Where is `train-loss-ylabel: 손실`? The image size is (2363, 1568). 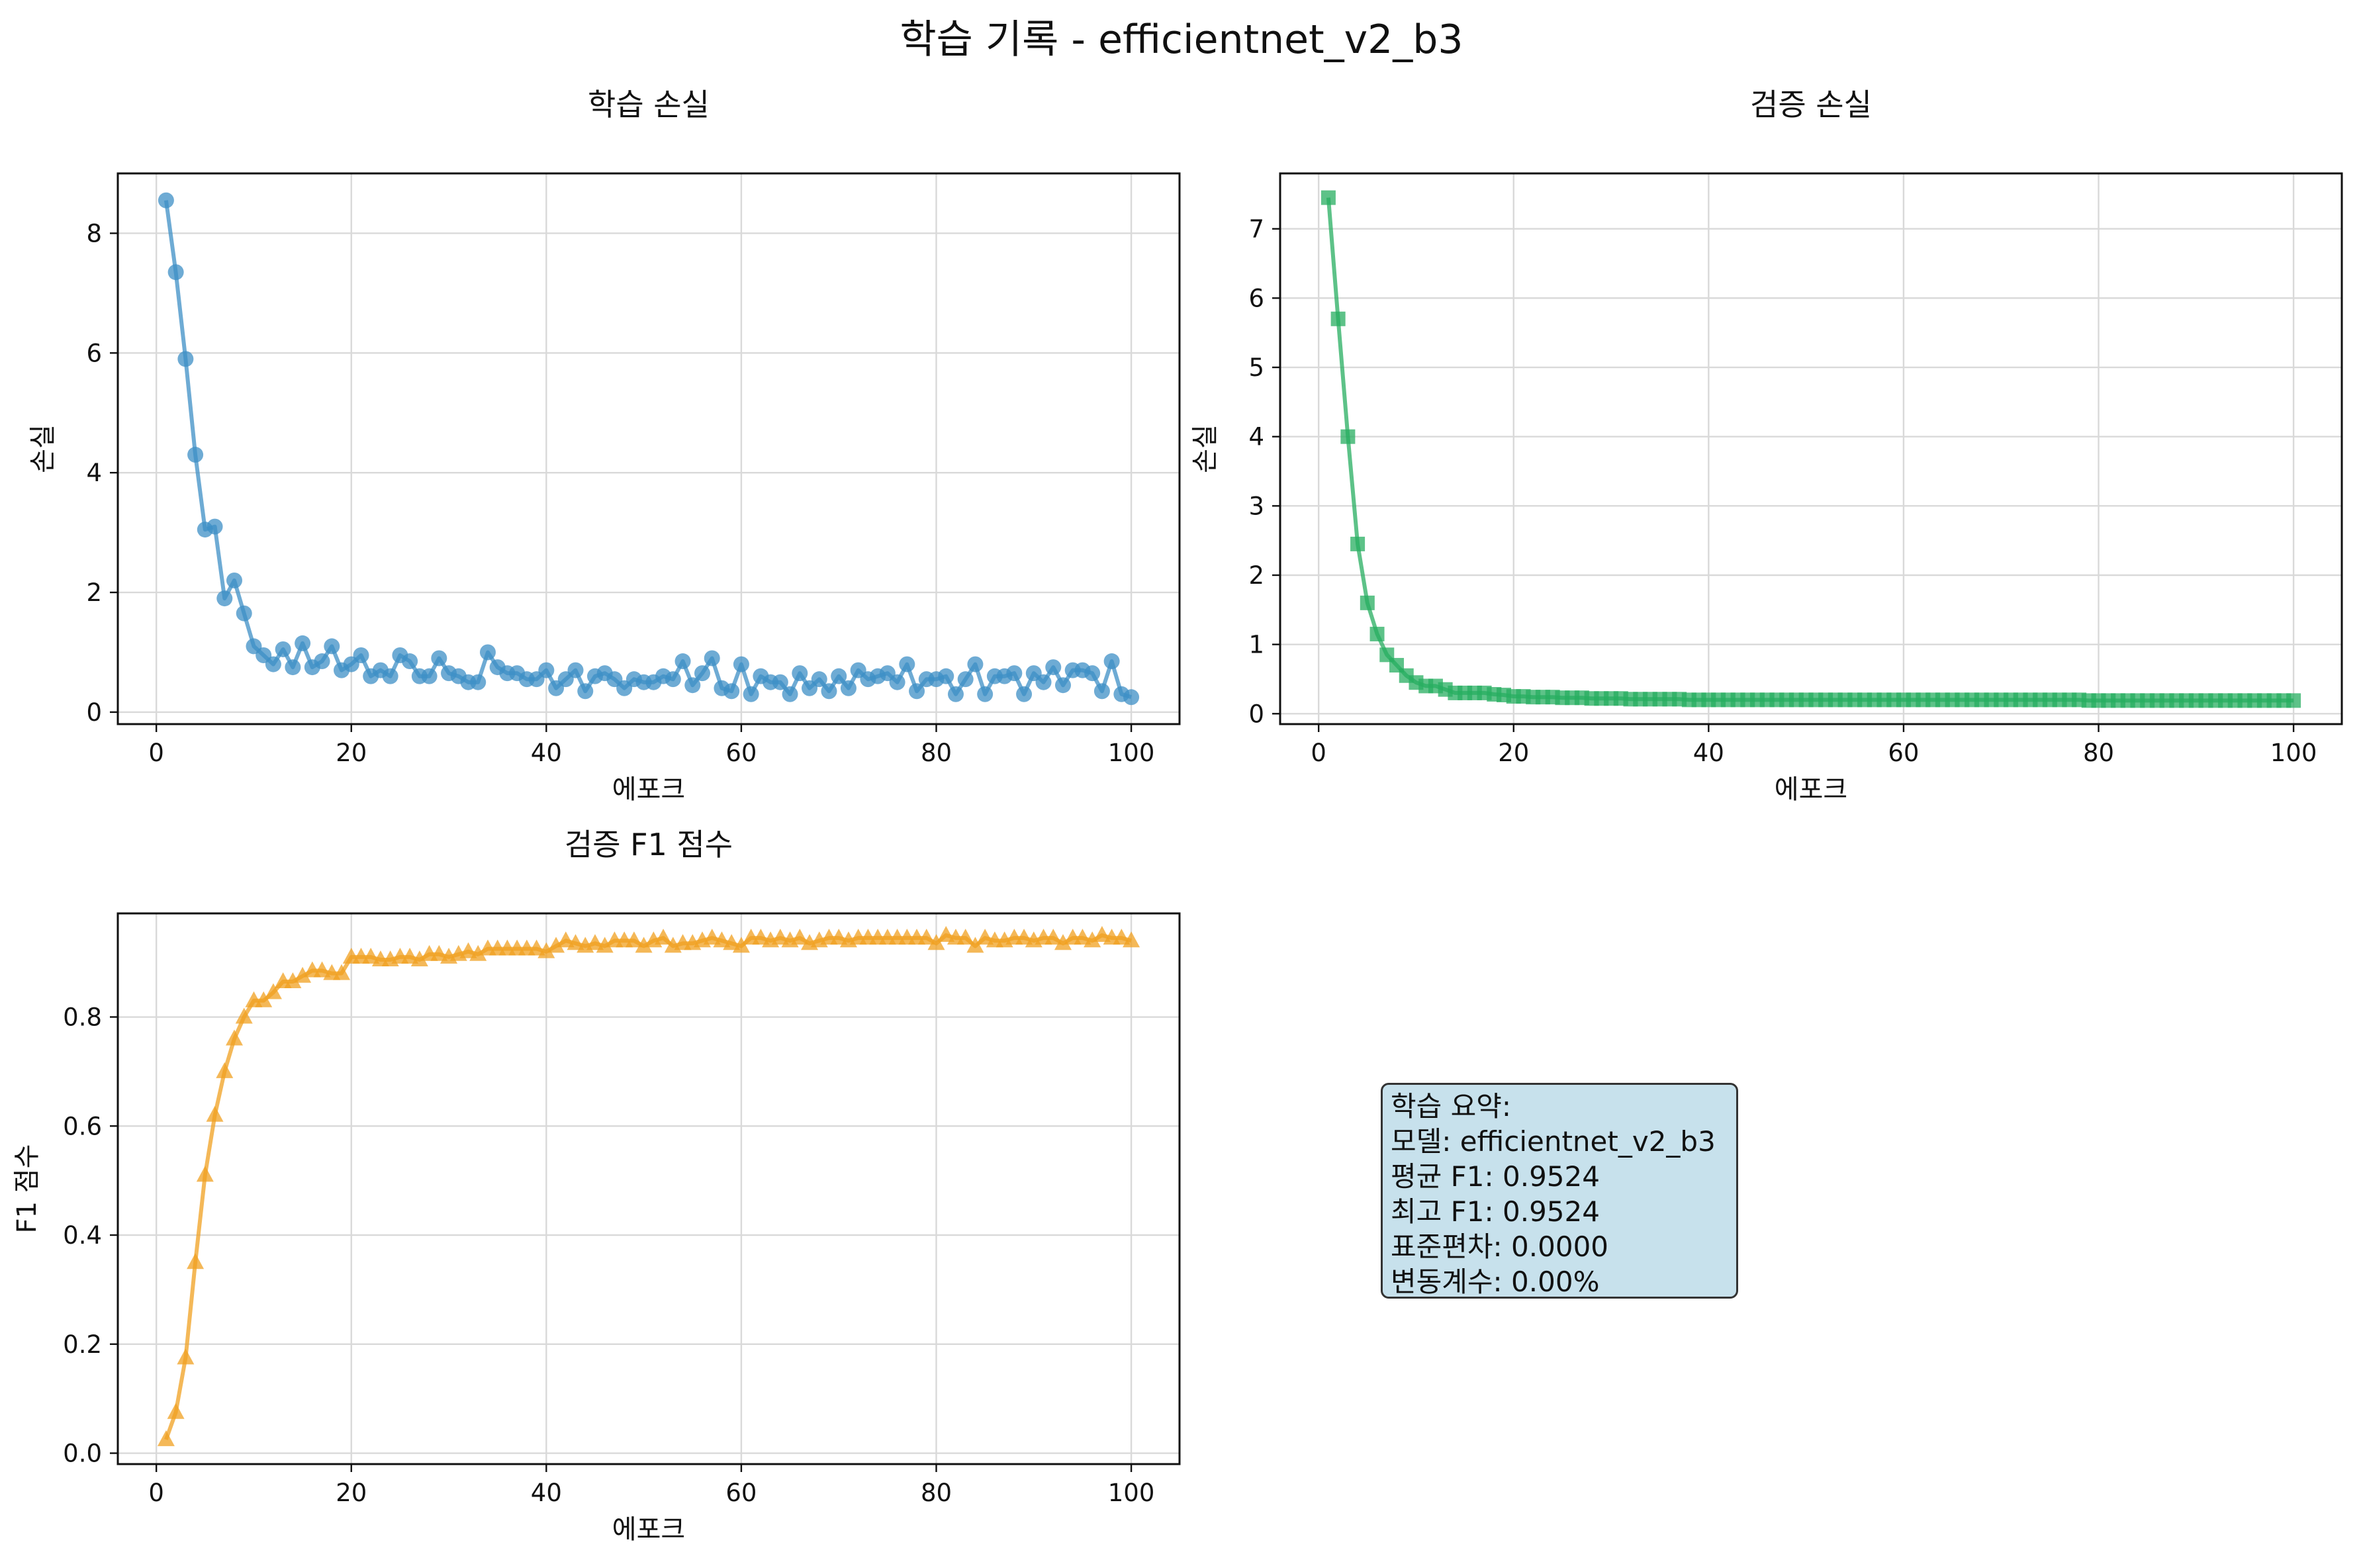 train-loss-ylabel: 손실 is located at coordinates (43, 448).